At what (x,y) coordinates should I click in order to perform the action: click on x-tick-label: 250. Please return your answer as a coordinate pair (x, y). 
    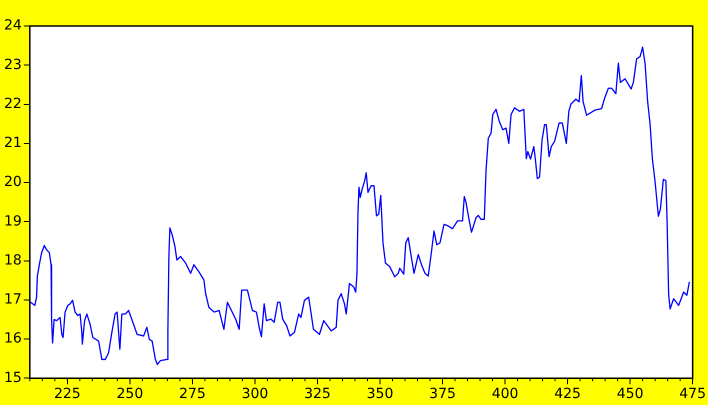
    Looking at the image, I should click on (130, 394).